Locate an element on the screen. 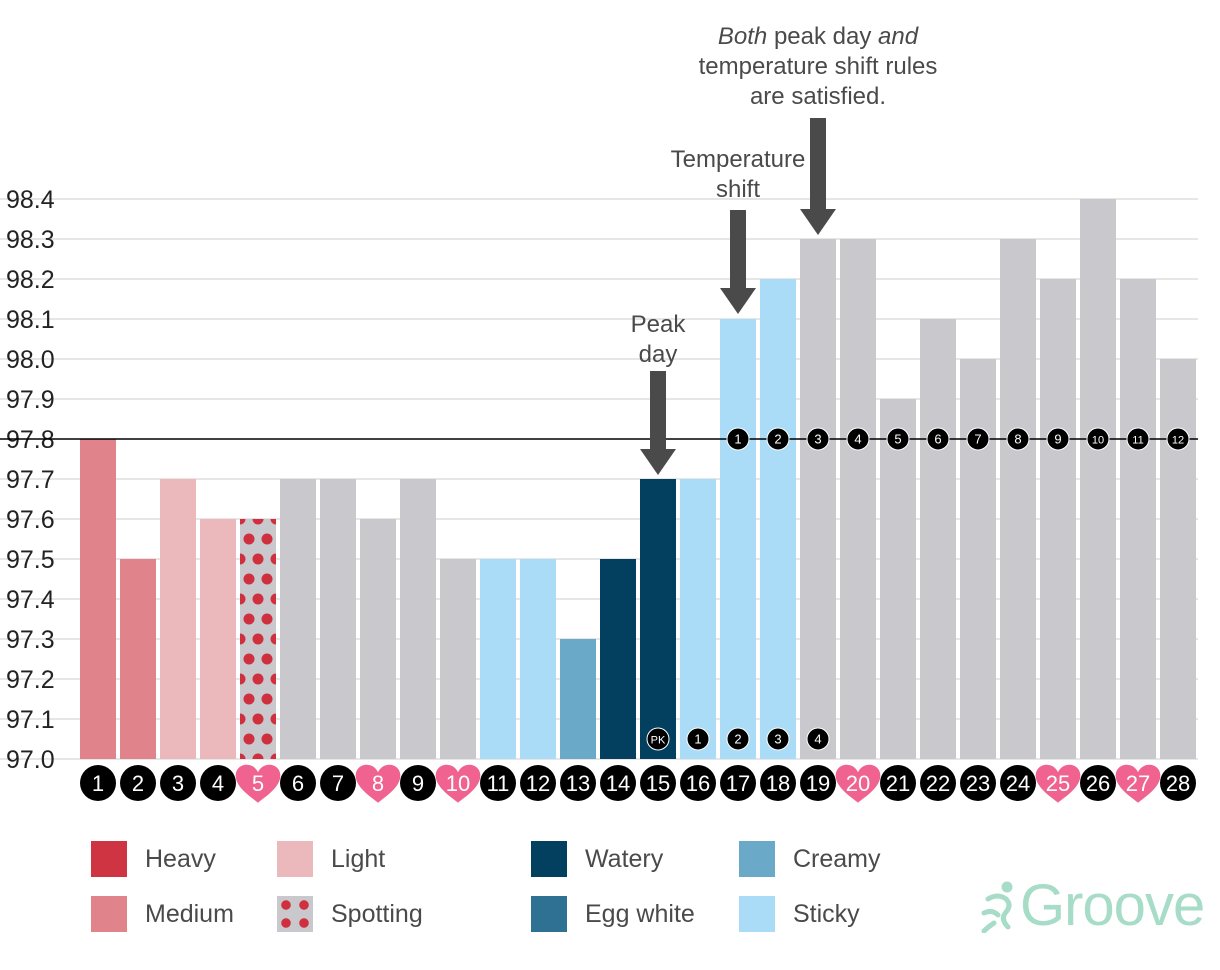 The image size is (1220, 970). x-tick-label: 9 is located at coordinates (418, 783).